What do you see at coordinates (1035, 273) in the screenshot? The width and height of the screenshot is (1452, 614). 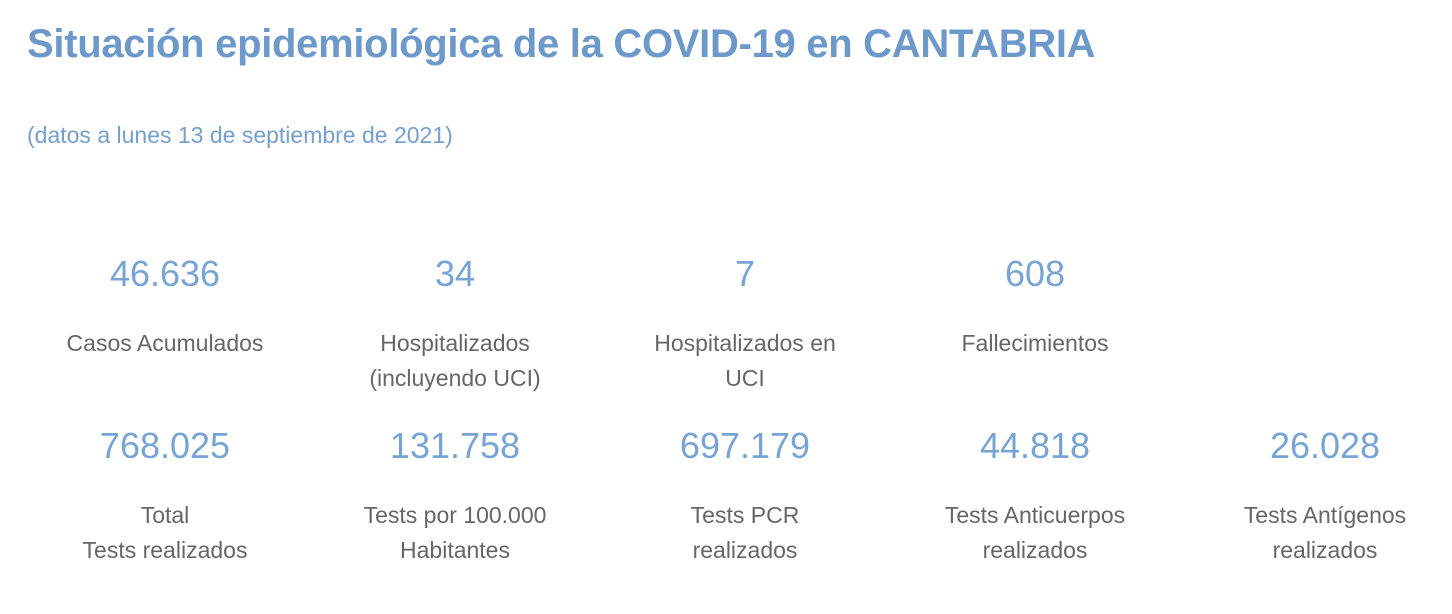 I see `kpi-value: 608` at bounding box center [1035, 273].